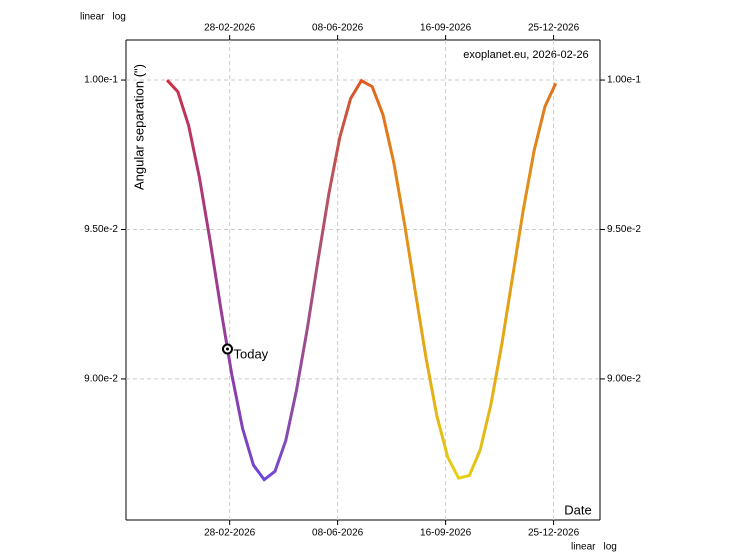 This screenshot has width=732, height=559. Describe the element at coordinates (138, 127) in the screenshot. I see `y-axis-label: Angular separation (")` at that location.